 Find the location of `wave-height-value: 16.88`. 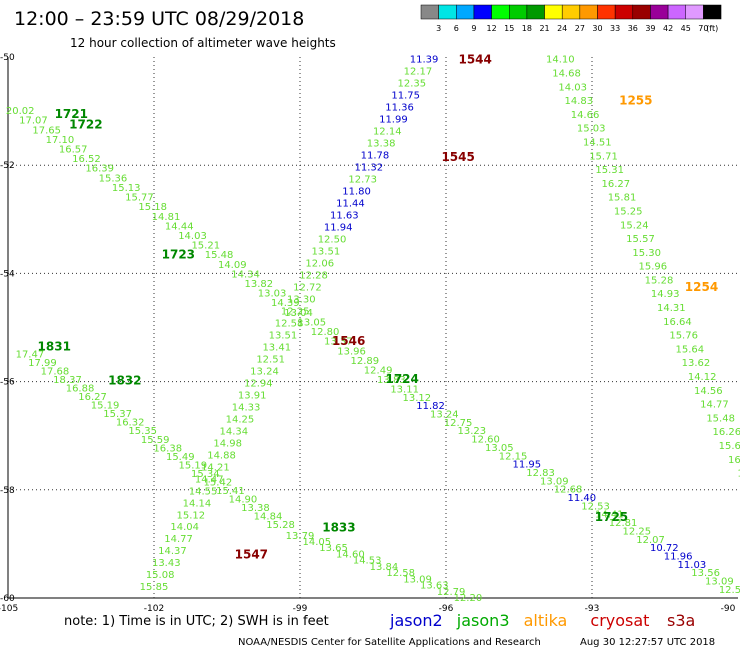

wave-height-value: 16.88 is located at coordinates (80, 389).